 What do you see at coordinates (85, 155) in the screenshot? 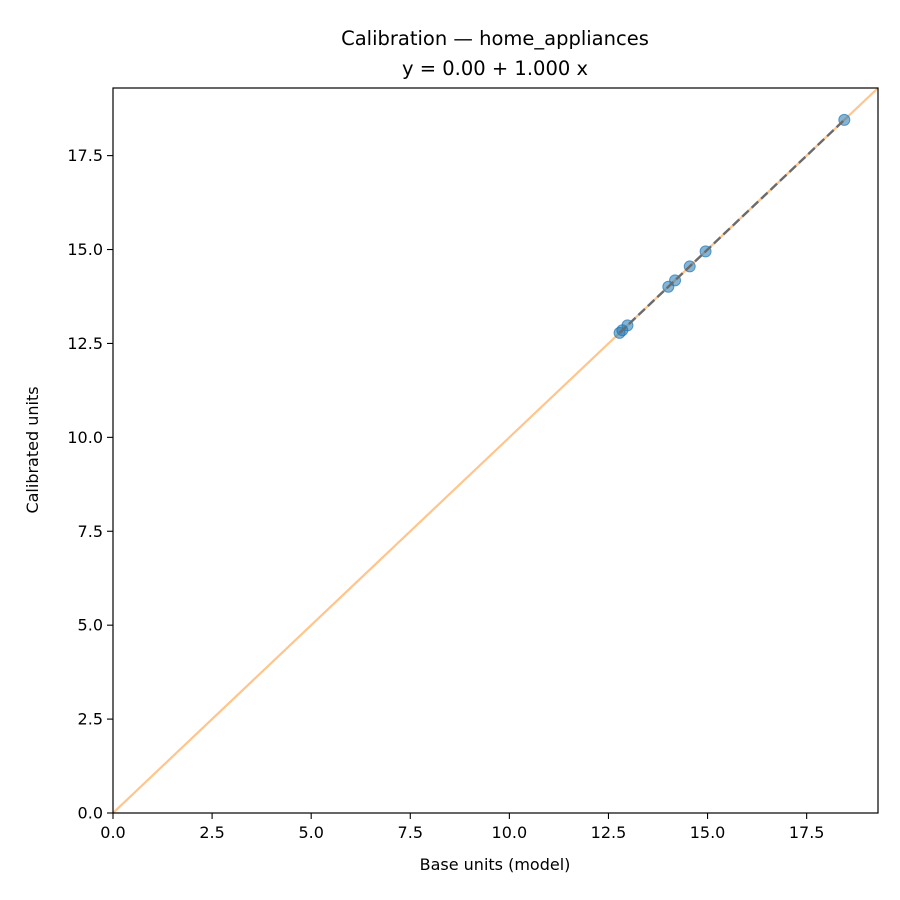
I see `y-tick-label: 17.5` at bounding box center [85, 155].